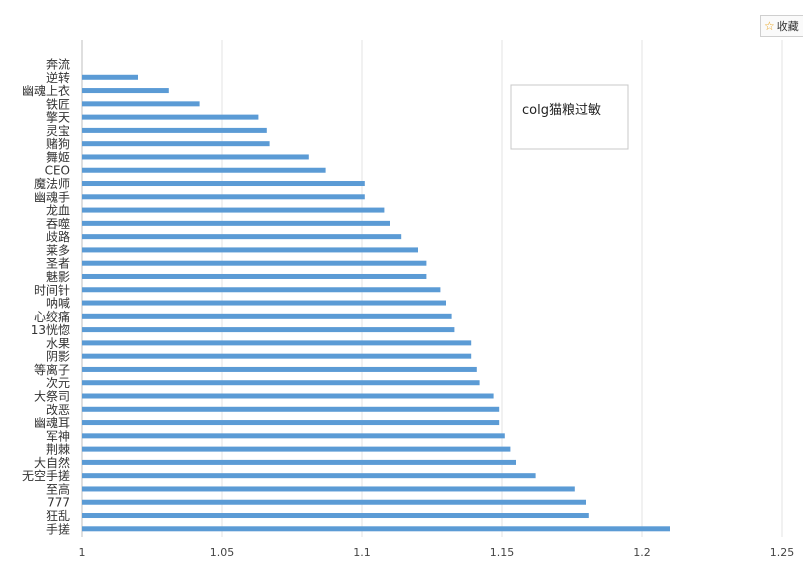 This screenshot has width=803, height=584. I want to click on category-label: 呐喊, so click(58, 304).